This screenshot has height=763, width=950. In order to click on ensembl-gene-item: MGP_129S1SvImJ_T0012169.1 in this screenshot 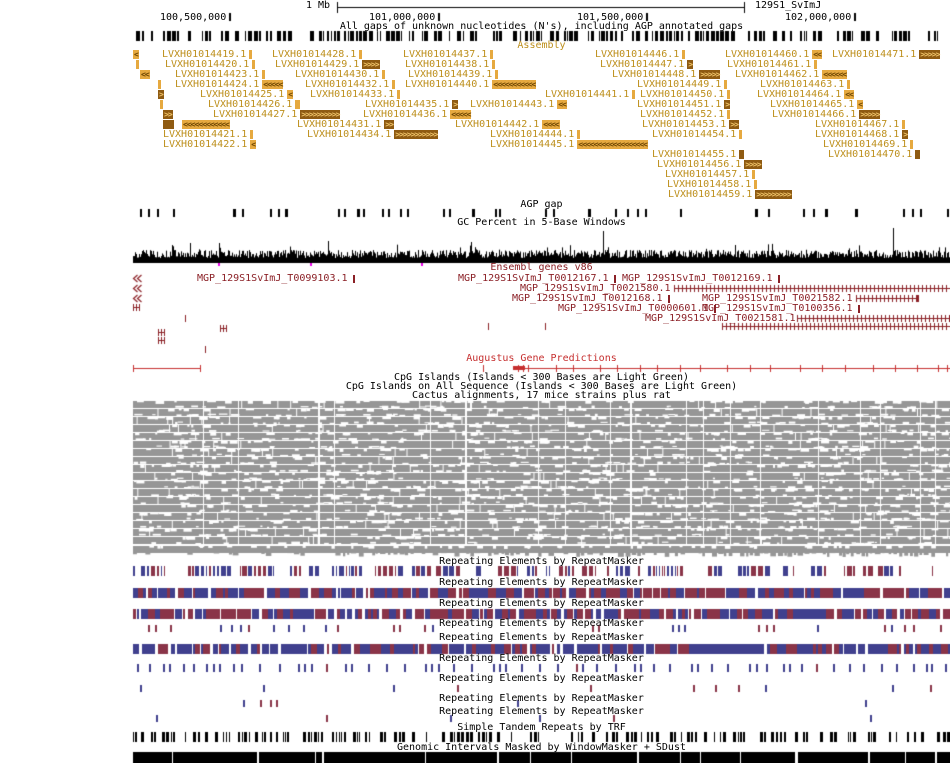, I will do `click(701, 279)`.